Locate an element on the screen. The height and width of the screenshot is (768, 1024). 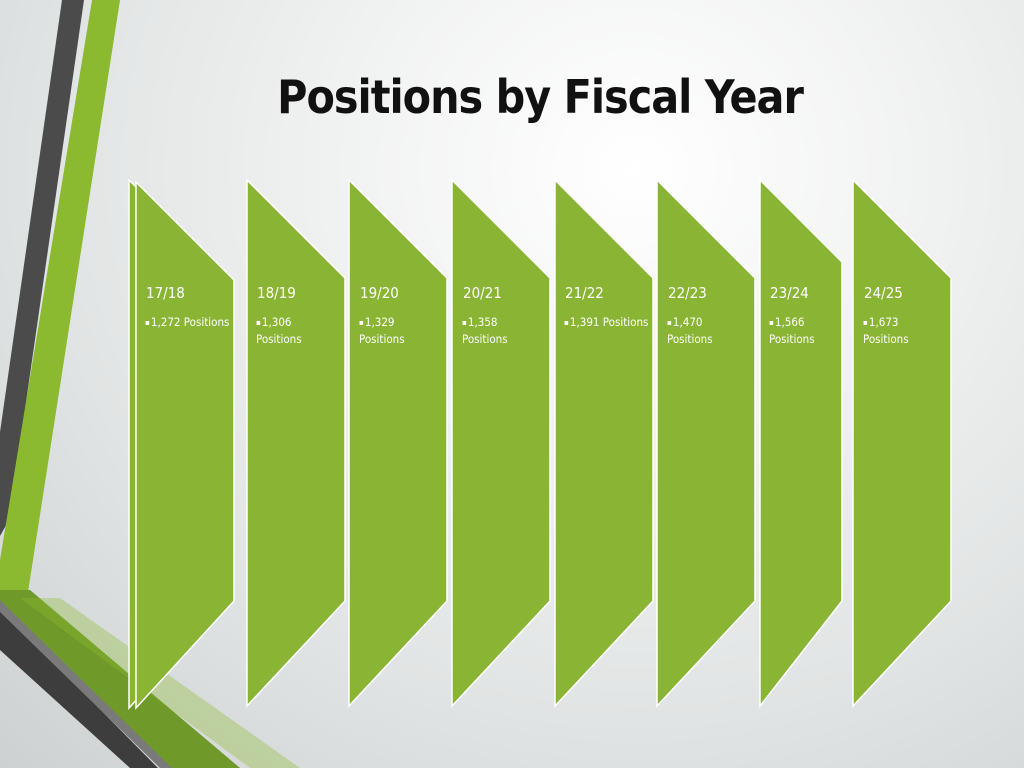
gray-stripe-bottom is located at coordinates (86, 684).